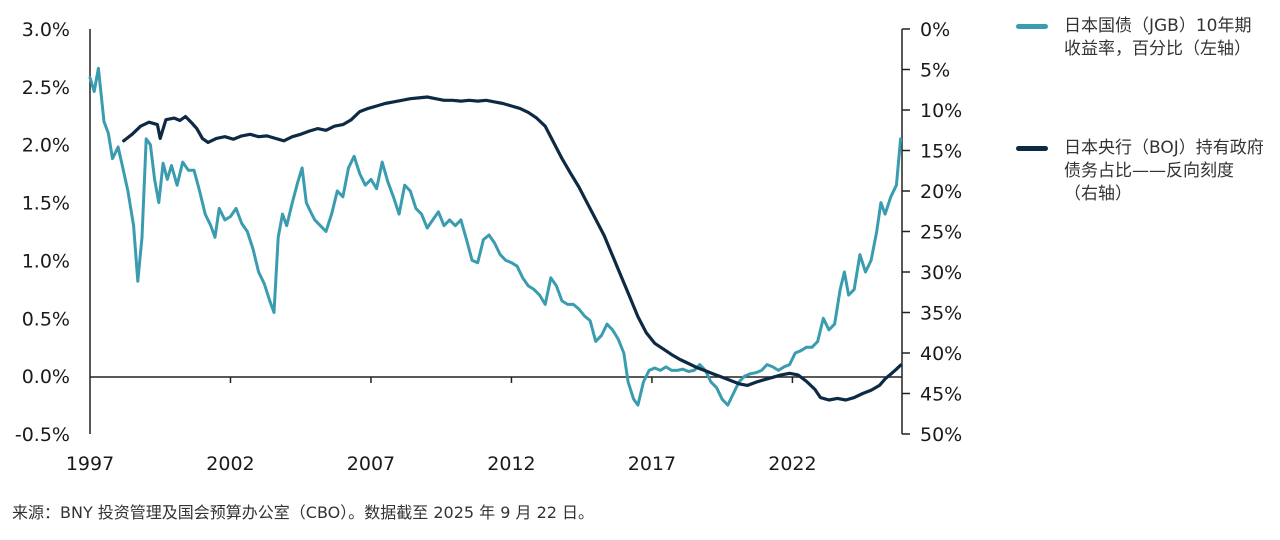 The image size is (1280, 540). What do you see at coordinates (1164, 171) in the screenshot?
I see `legend-label-boj: 日本央行（BOJ）持有政府债务占比——反向刻度（右轴）` at bounding box center [1164, 171].